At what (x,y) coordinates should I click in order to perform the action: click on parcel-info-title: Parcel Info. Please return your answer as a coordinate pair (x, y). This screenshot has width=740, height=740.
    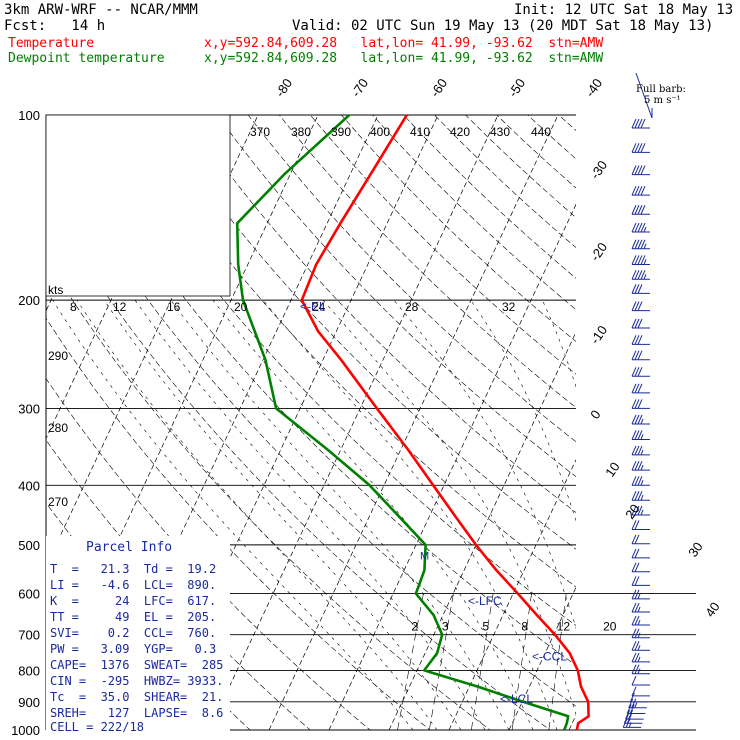
    Looking at the image, I should click on (129, 547).